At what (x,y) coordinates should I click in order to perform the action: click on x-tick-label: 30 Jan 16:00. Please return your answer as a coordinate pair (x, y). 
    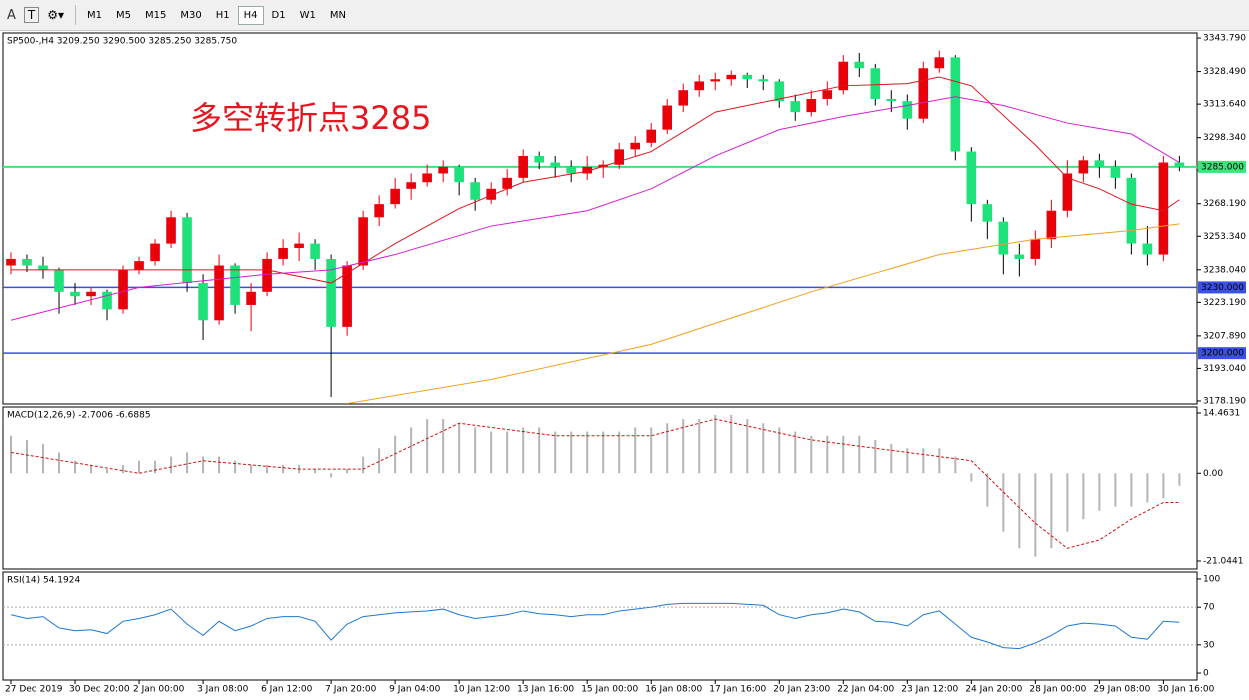
    Looking at the image, I should click on (1185, 690).